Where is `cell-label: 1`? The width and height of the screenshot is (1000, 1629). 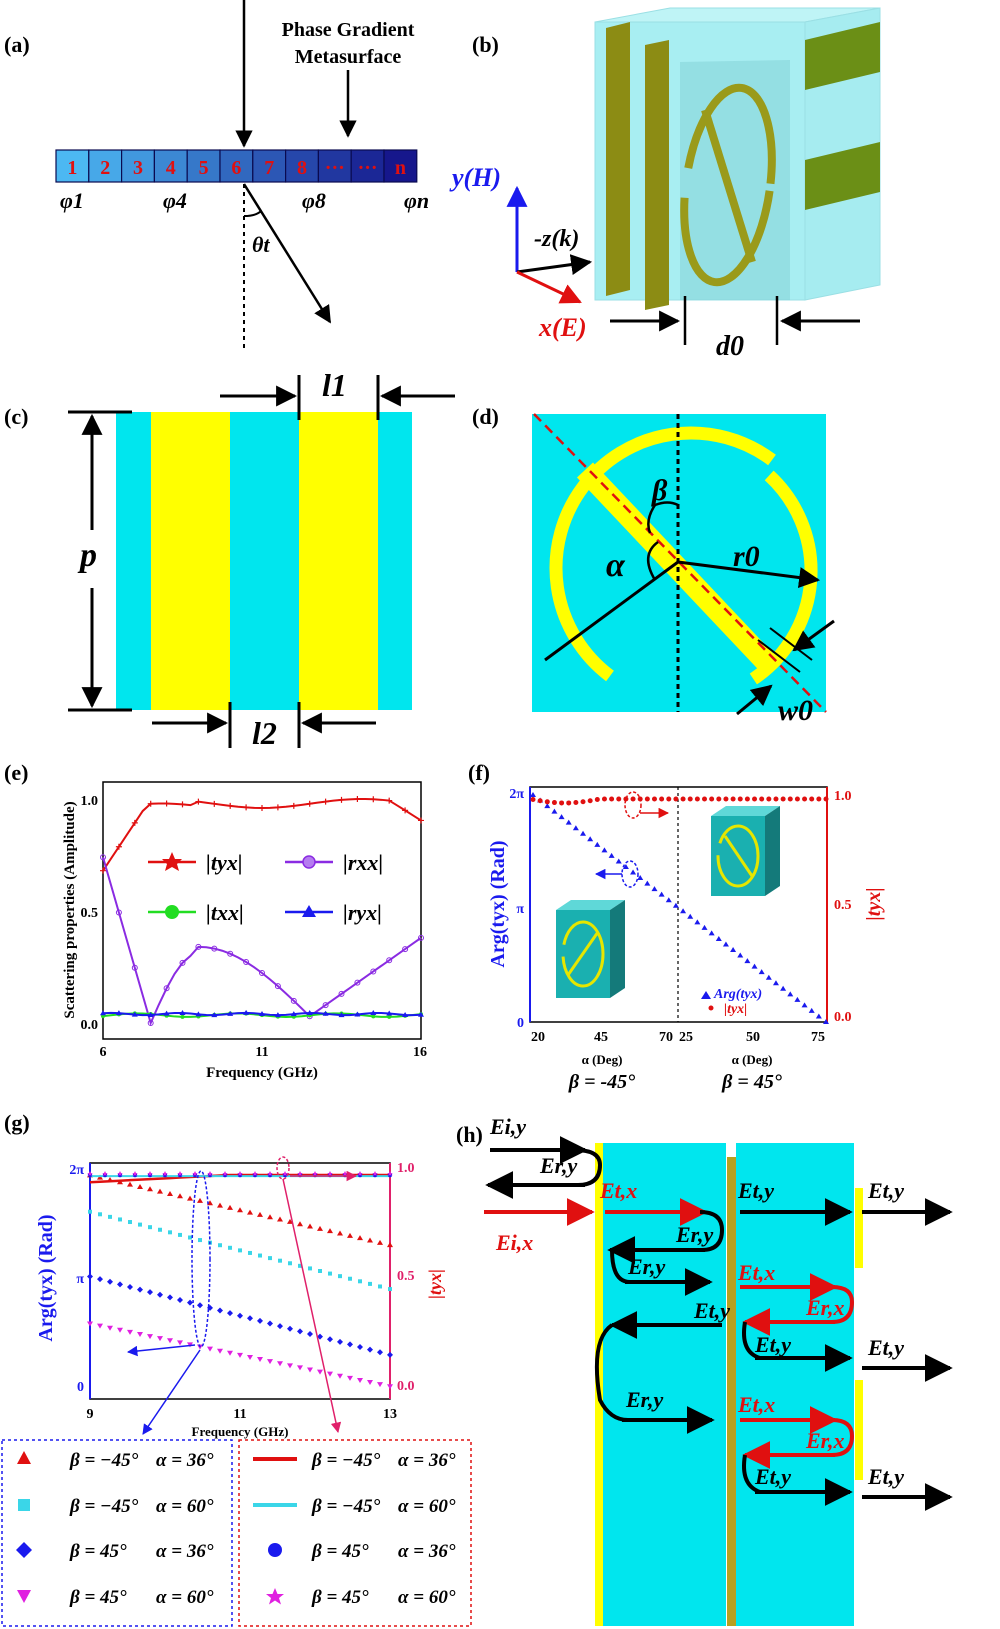 cell-label: 1 is located at coordinates (72, 168).